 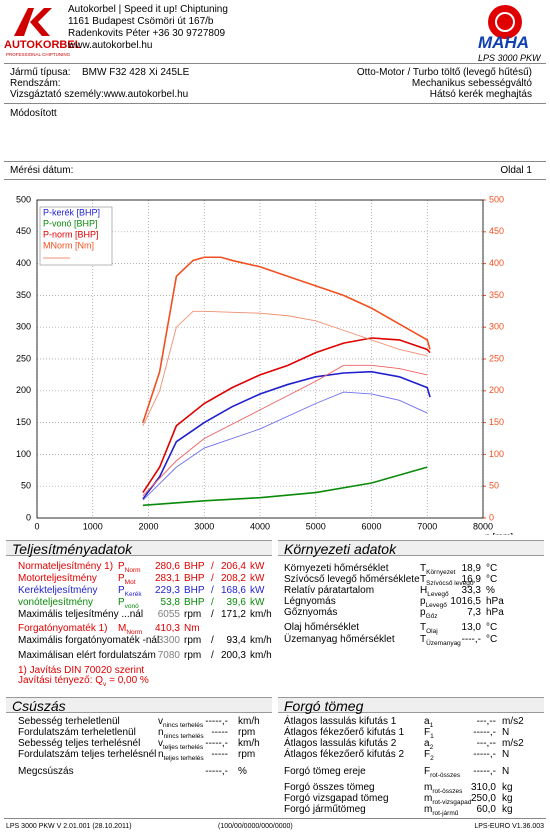 I want to click on symbol-sub: Üzemanyag, so click(x=443, y=643).